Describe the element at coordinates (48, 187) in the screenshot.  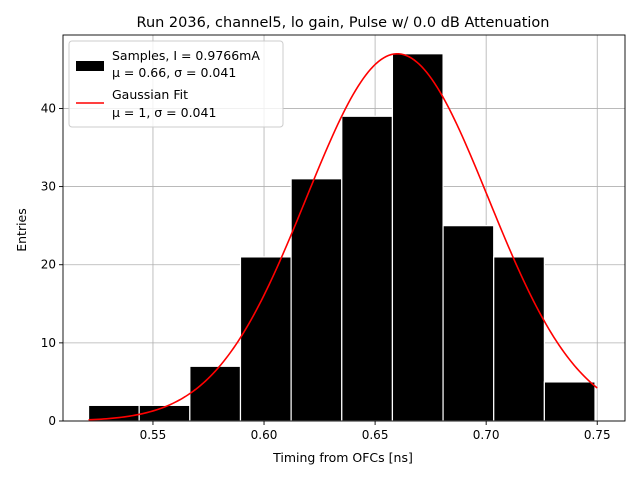
I see `y-tick-label: 30` at that location.